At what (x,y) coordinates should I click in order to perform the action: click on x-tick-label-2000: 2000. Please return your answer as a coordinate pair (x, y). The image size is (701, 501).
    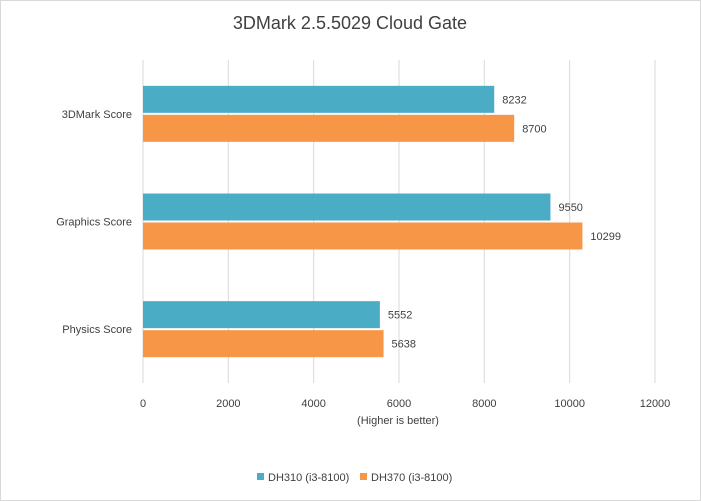
    Looking at the image, I should click on (228, 404).